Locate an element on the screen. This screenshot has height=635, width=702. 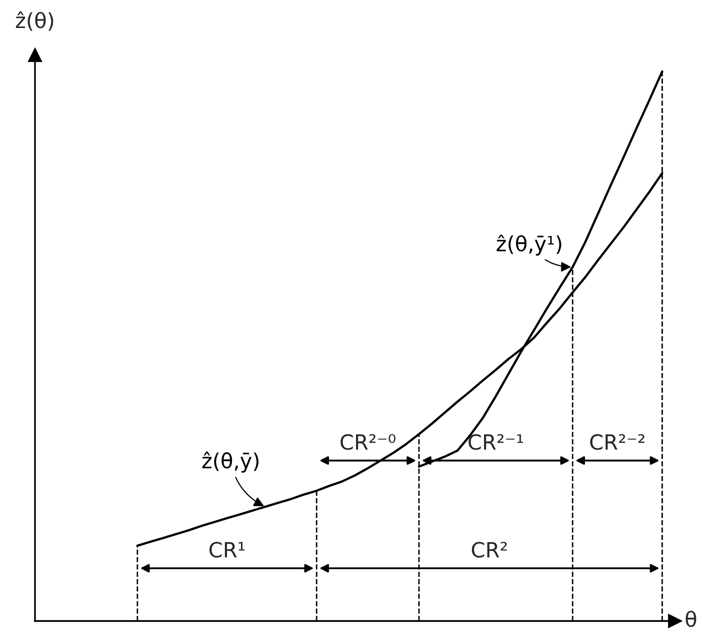
annotation: CR¹ is located at coordinates (227, 550).